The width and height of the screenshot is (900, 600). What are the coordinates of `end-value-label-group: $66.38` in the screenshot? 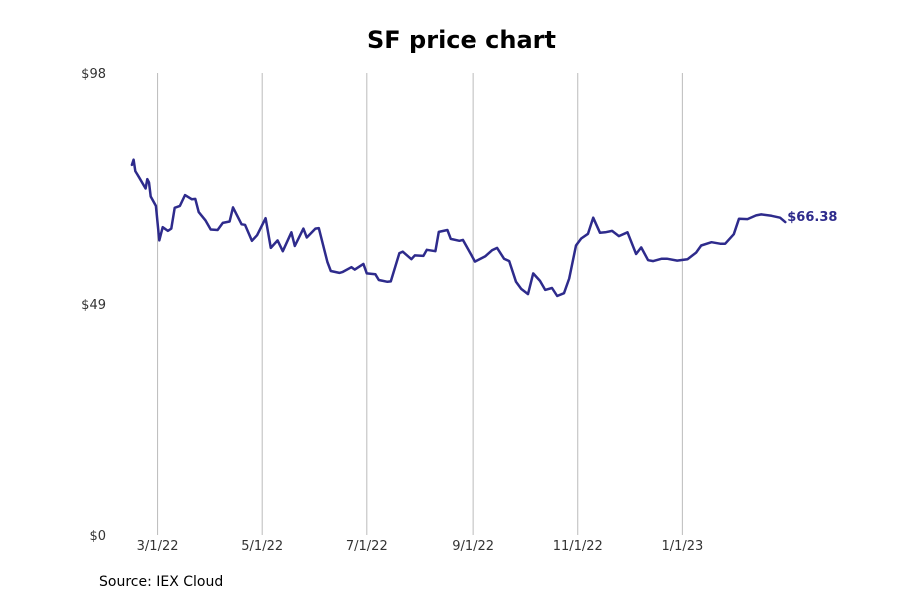 It's located at (812, 217).